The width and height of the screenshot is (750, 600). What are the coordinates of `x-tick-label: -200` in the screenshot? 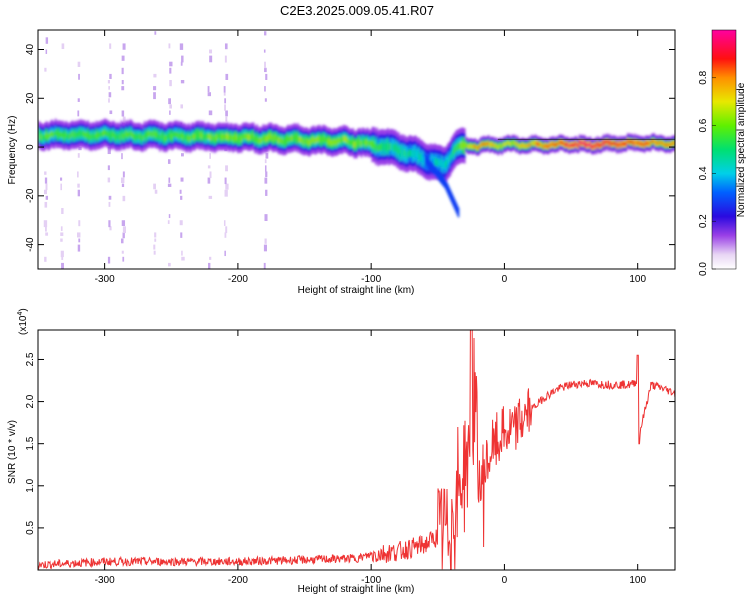 It's located at (238, 279).